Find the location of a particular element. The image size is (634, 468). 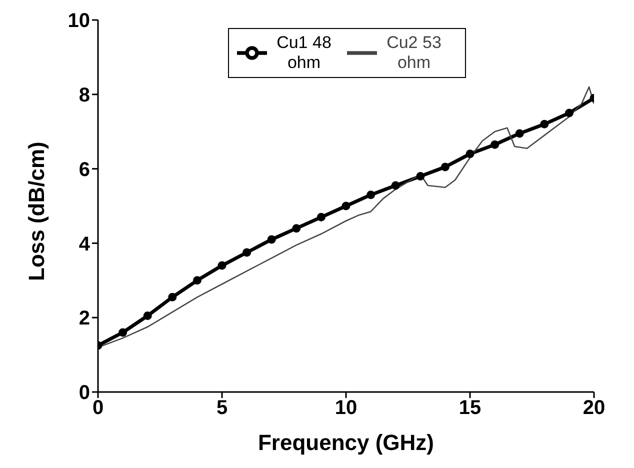

x-tick-label: 5 is located at coordinates (222, 408).